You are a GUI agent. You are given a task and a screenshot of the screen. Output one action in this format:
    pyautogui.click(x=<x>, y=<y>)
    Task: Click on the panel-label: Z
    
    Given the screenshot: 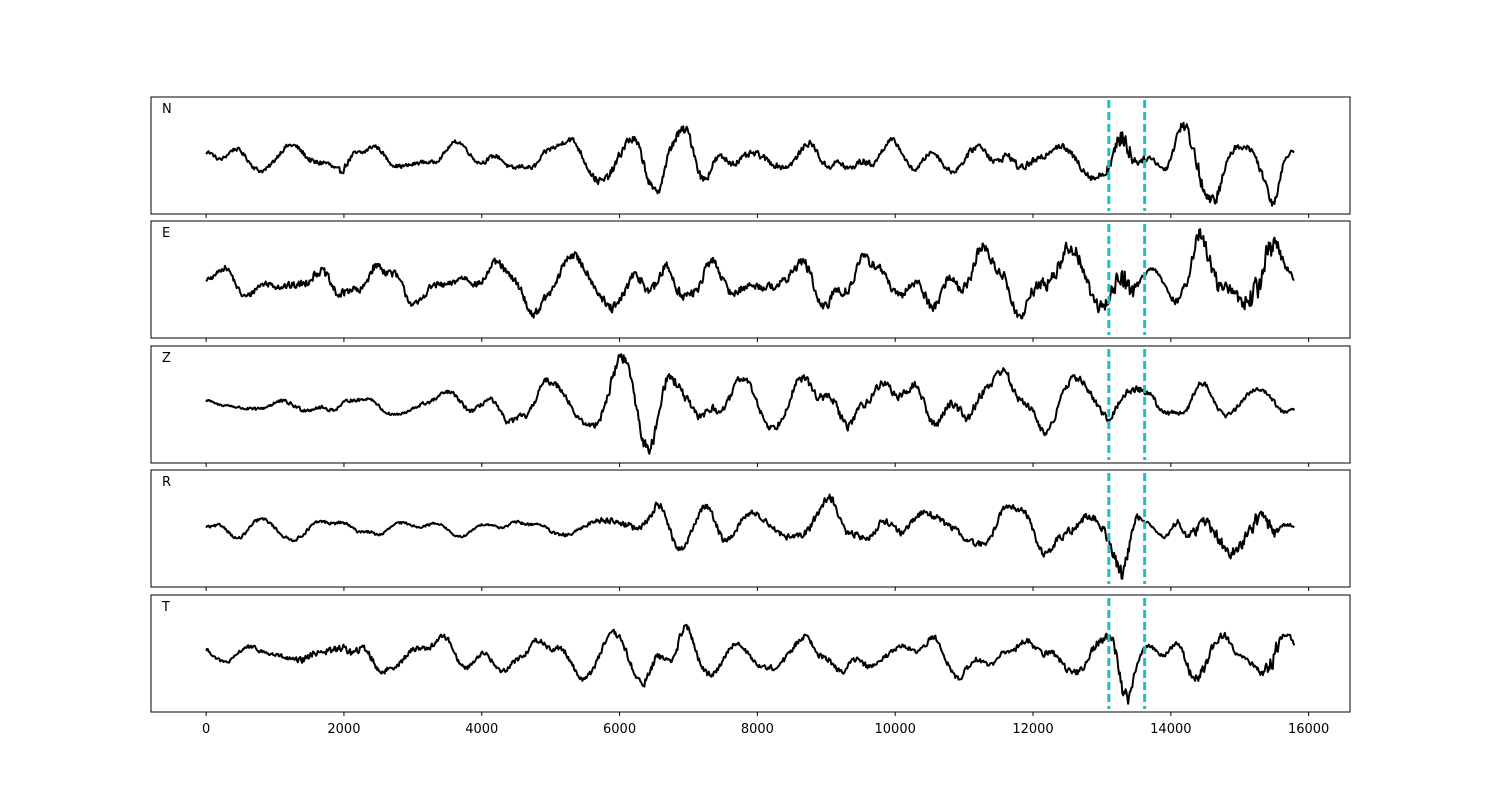 What is the action you would take?
    pyautogui.click(x=166, y=358)
    